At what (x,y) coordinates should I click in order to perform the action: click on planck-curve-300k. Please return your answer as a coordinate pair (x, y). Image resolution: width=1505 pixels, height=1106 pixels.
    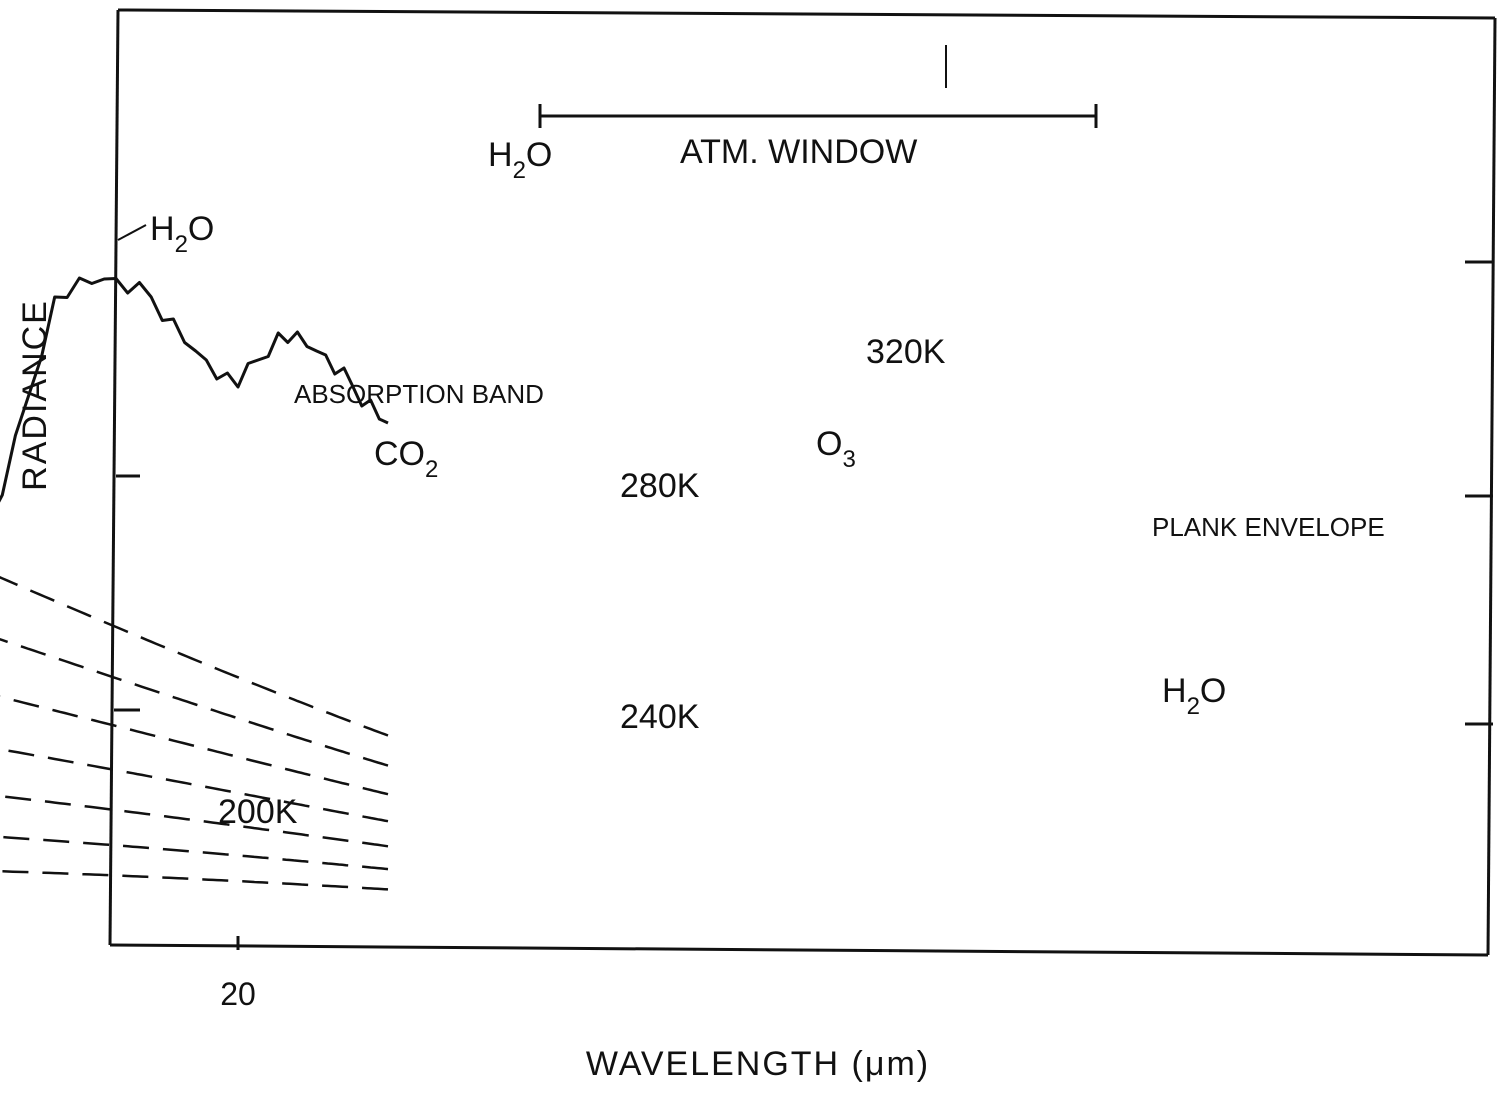
    Looking at the image, I should click on (194, 702).